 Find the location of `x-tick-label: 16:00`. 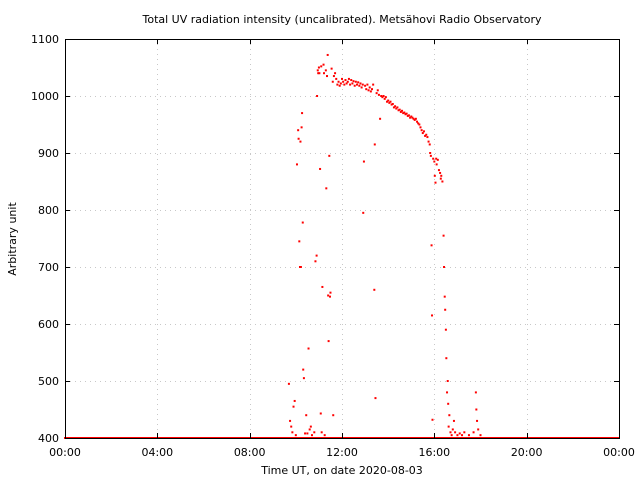

x-tick-label: 16:00 is located at coordinates (434, 452).